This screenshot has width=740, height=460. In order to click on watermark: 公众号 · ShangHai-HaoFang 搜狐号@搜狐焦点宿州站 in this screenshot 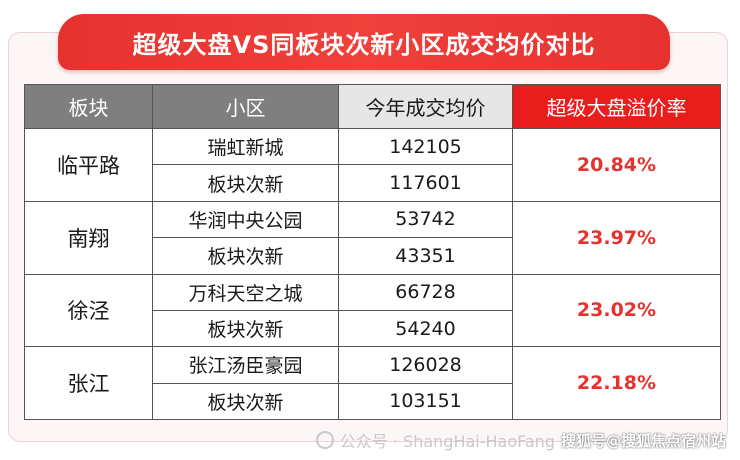, I will do `click(520, 440)`.